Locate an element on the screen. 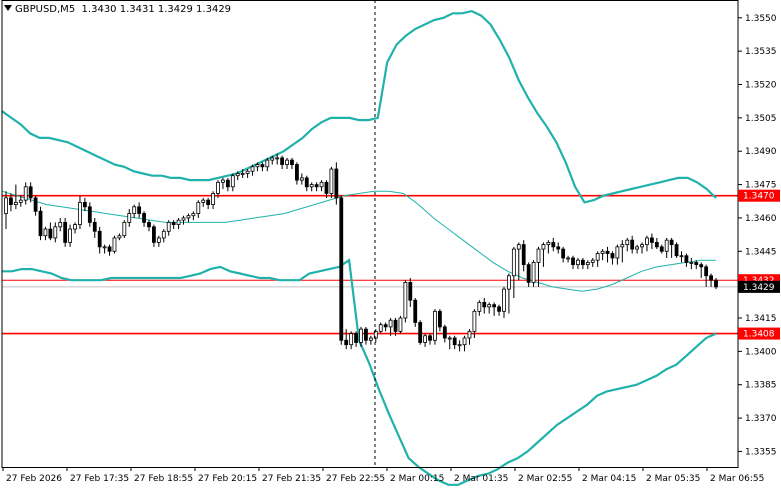 Image resolution: width=781 pixels, height=489 pixels. price-tick-label: 1.3475 is located at coordinates (761, 186).